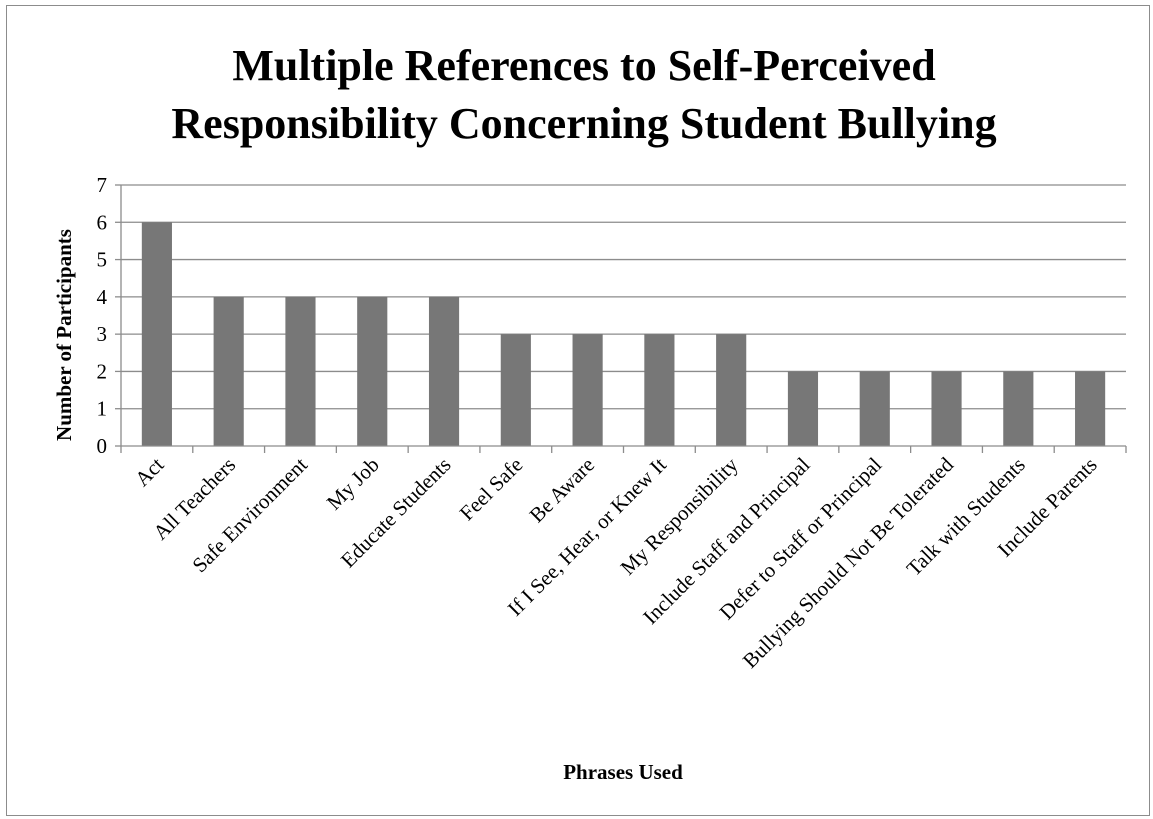  What do you see at coordinates (102, 297) in the screenshot?
I see `y-tick-label: 4` at bounding box center [102, 297].